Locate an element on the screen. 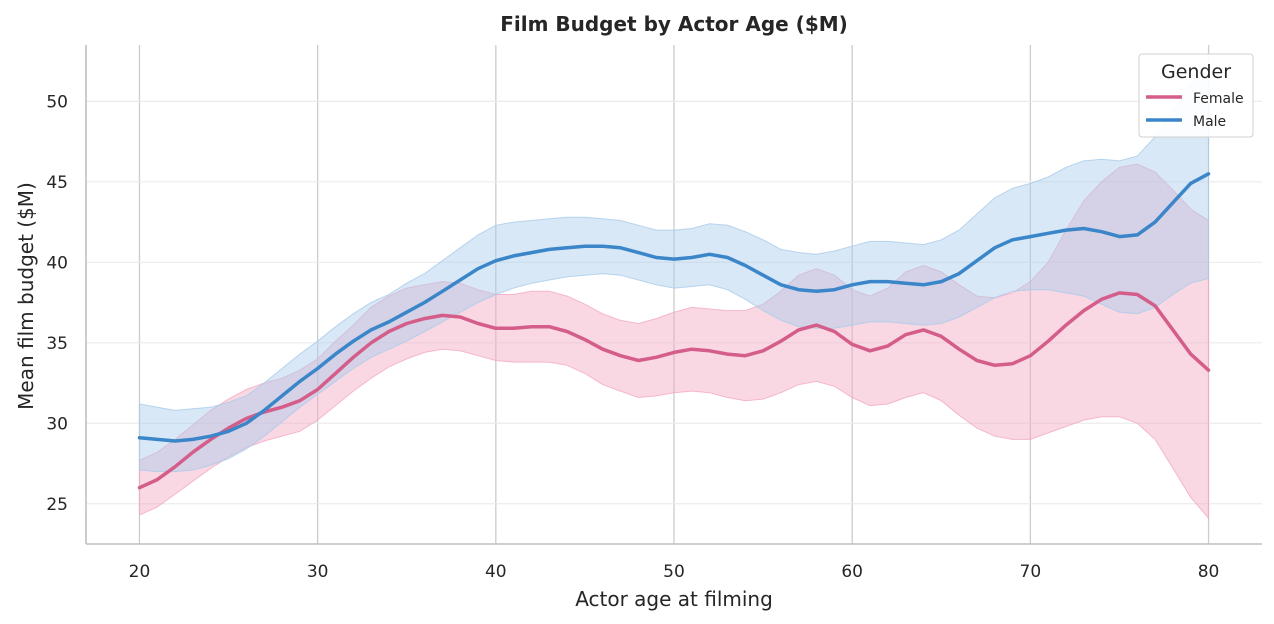 This screenshot has height=624, width=1274. x-tick-label: 30 is located at coordinates (318, 572).